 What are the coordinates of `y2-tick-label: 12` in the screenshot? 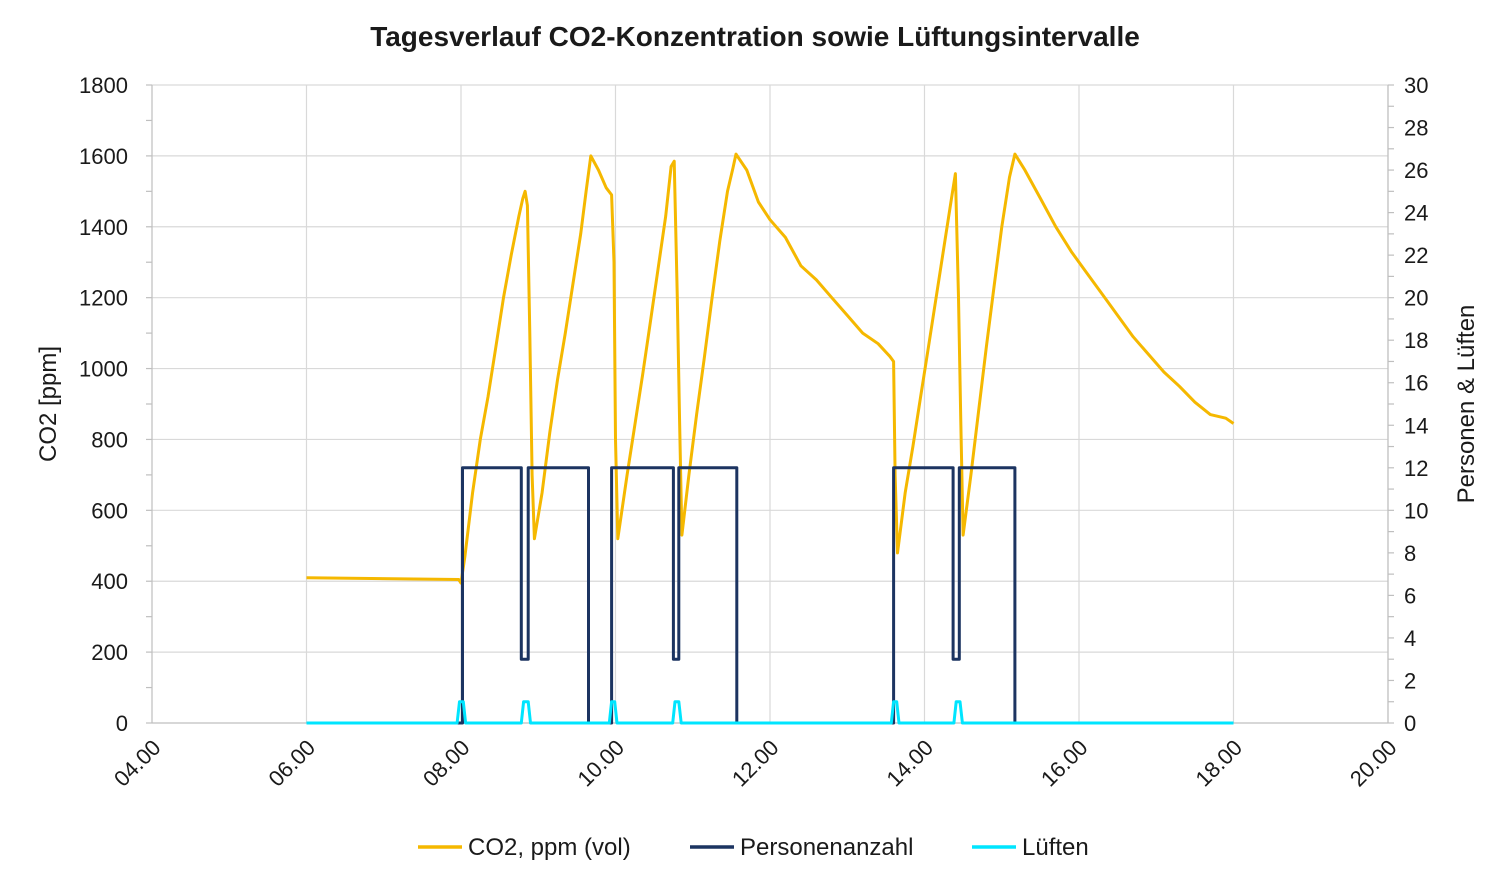 It's located at (1416, 468).